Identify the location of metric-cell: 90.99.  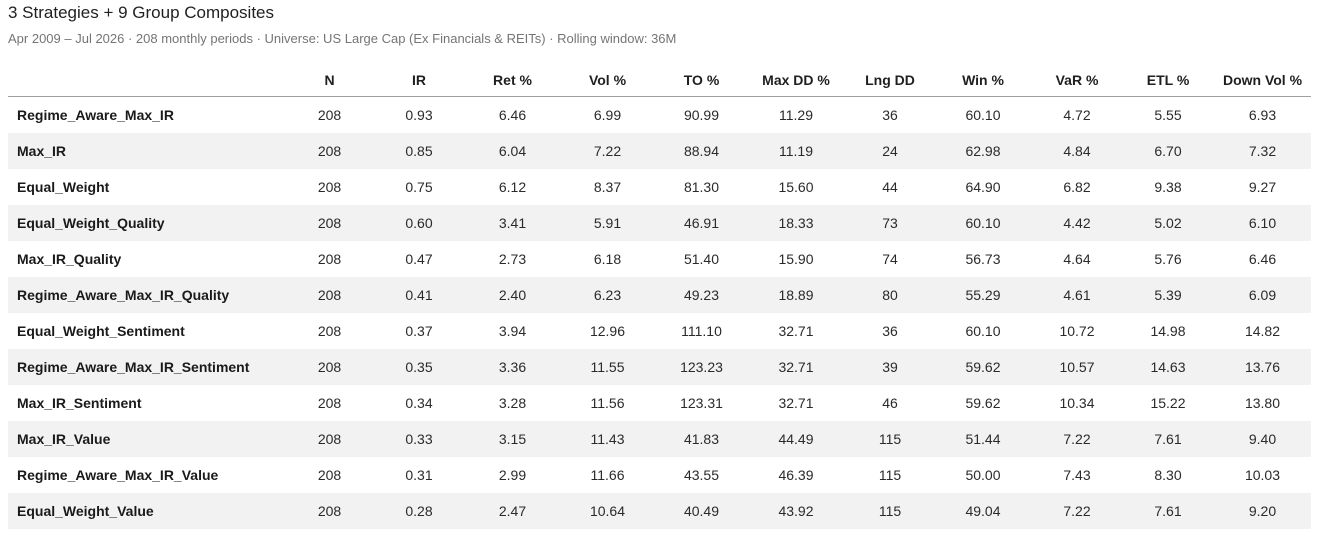
(701, 115).